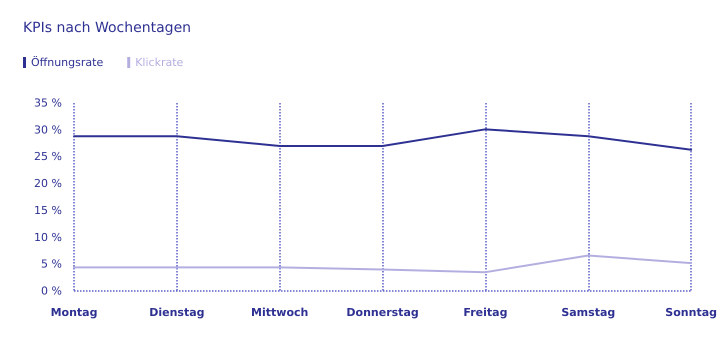 This screenshot has width=728, height=349. Describe the element at coordinates (382, 312) in the screenshot. I see `x-tick-label: Donnerstag` at that location.